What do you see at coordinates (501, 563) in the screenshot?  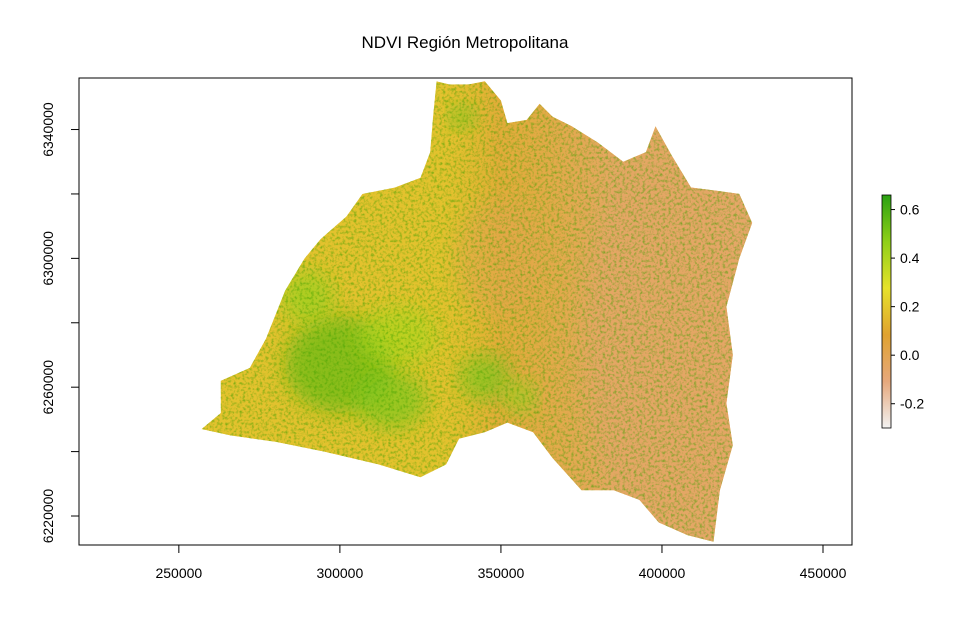 I see `x-axis: 250000 300000 350000 400000 450000` at bounding box center [501, 563].